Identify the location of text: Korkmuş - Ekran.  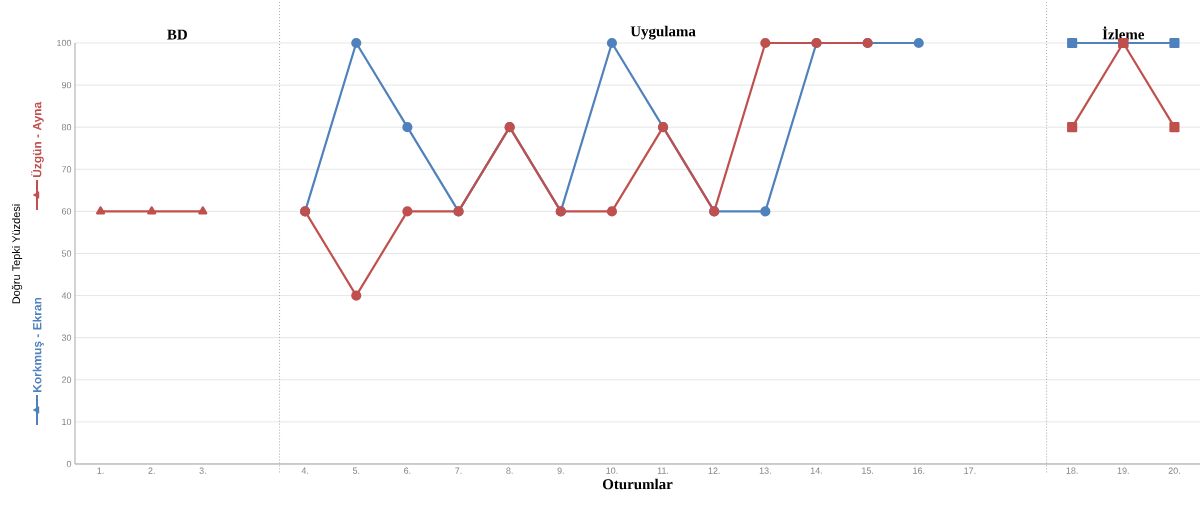
(38, 344).